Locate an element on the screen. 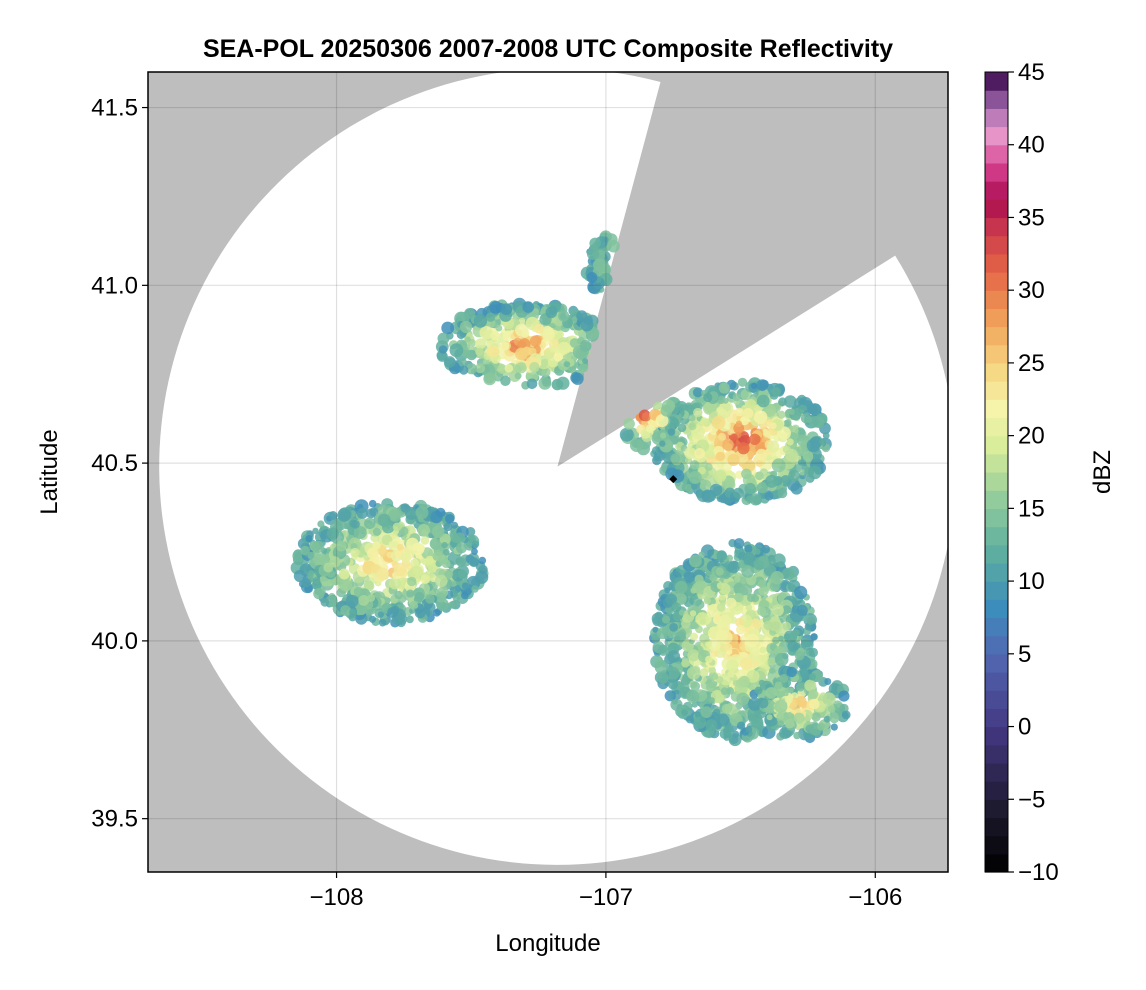 The height and width of the screenshot is (990, 1146). x-tick-label: −107 is located at coordinates (606, 897).